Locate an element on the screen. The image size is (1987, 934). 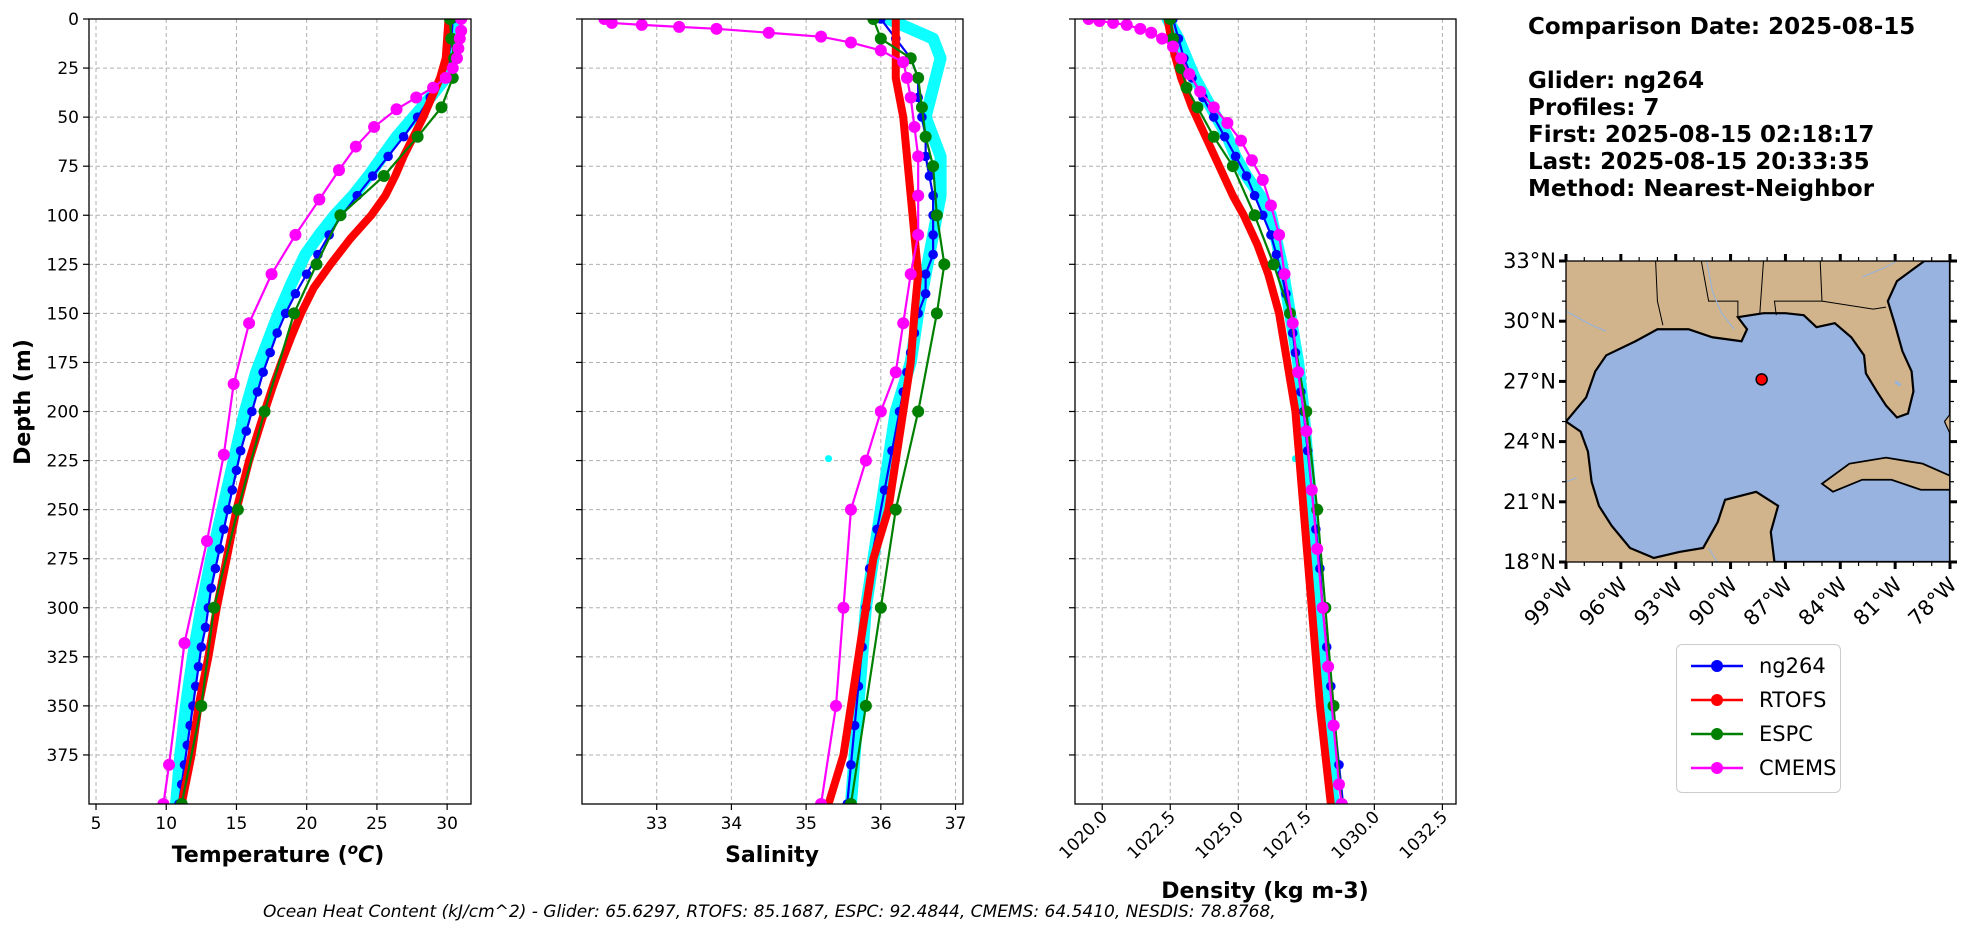
x-tick-label: 34 is located at coordinates (732, 824).